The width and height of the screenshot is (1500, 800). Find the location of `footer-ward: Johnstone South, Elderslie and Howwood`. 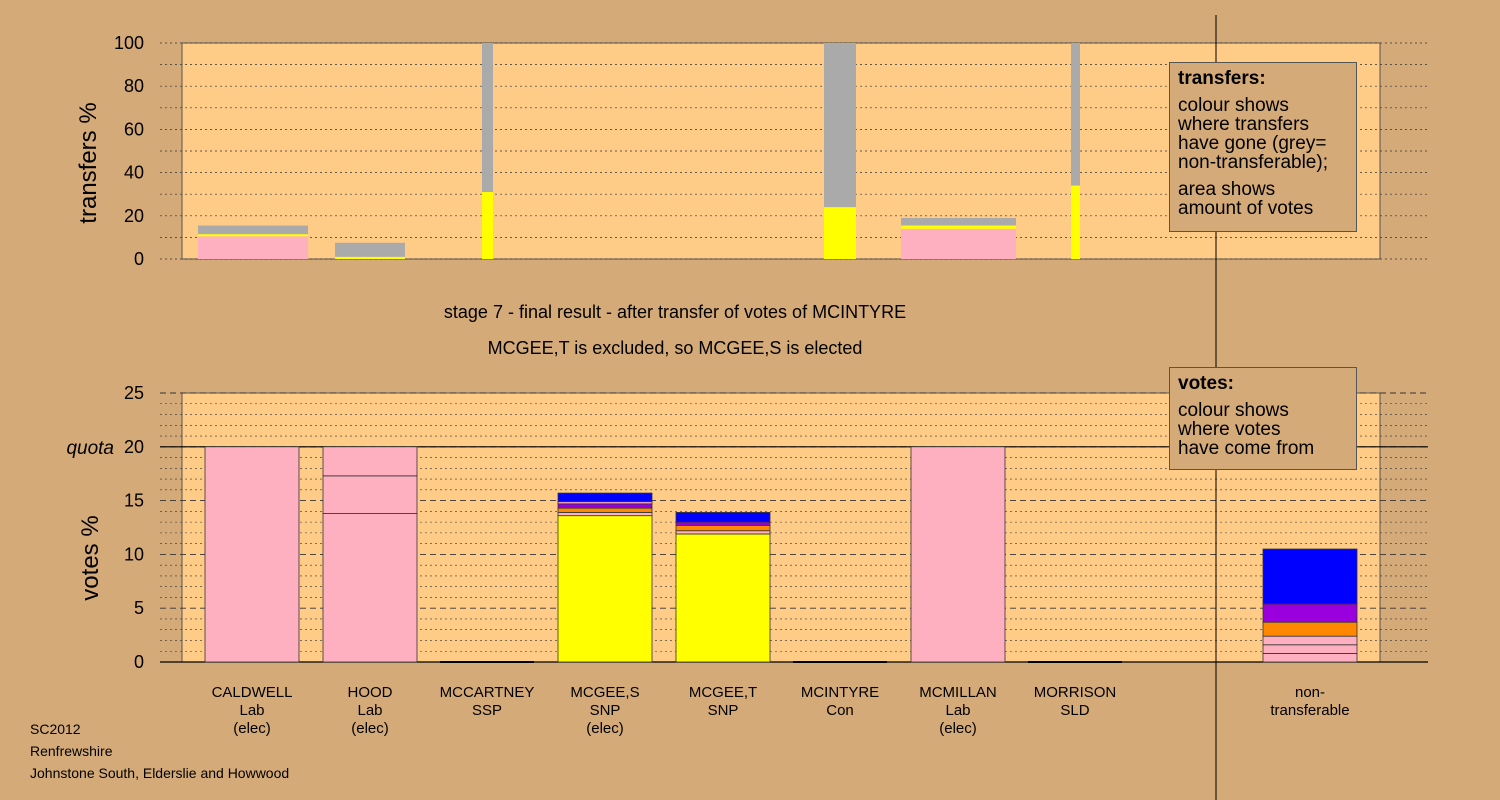

footer-ward: Johnstone South, Elderslie and Howwood is located at coordinates (160, 773).